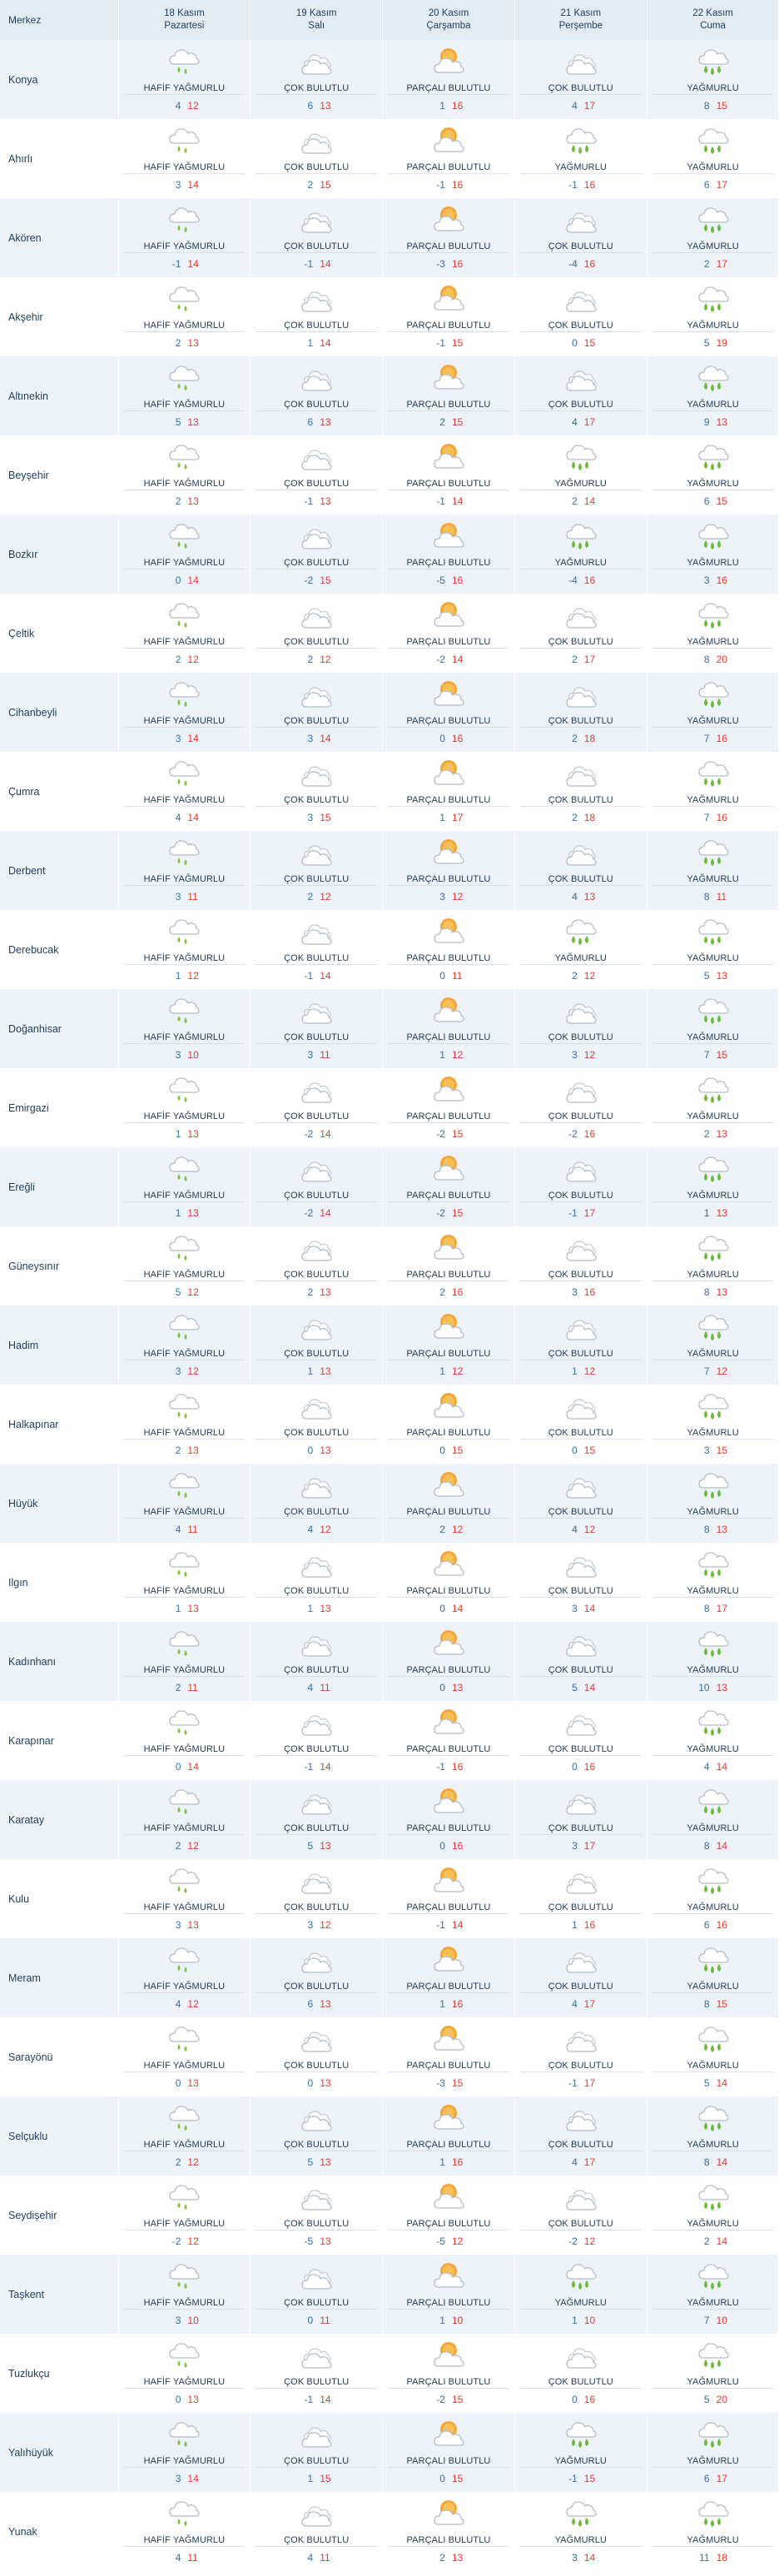  What do you see at coordinates (713, 395) in the screenshot?
I see `forecast-cell: YAĞMURLU 9 13` at bounding box center [713, 395].